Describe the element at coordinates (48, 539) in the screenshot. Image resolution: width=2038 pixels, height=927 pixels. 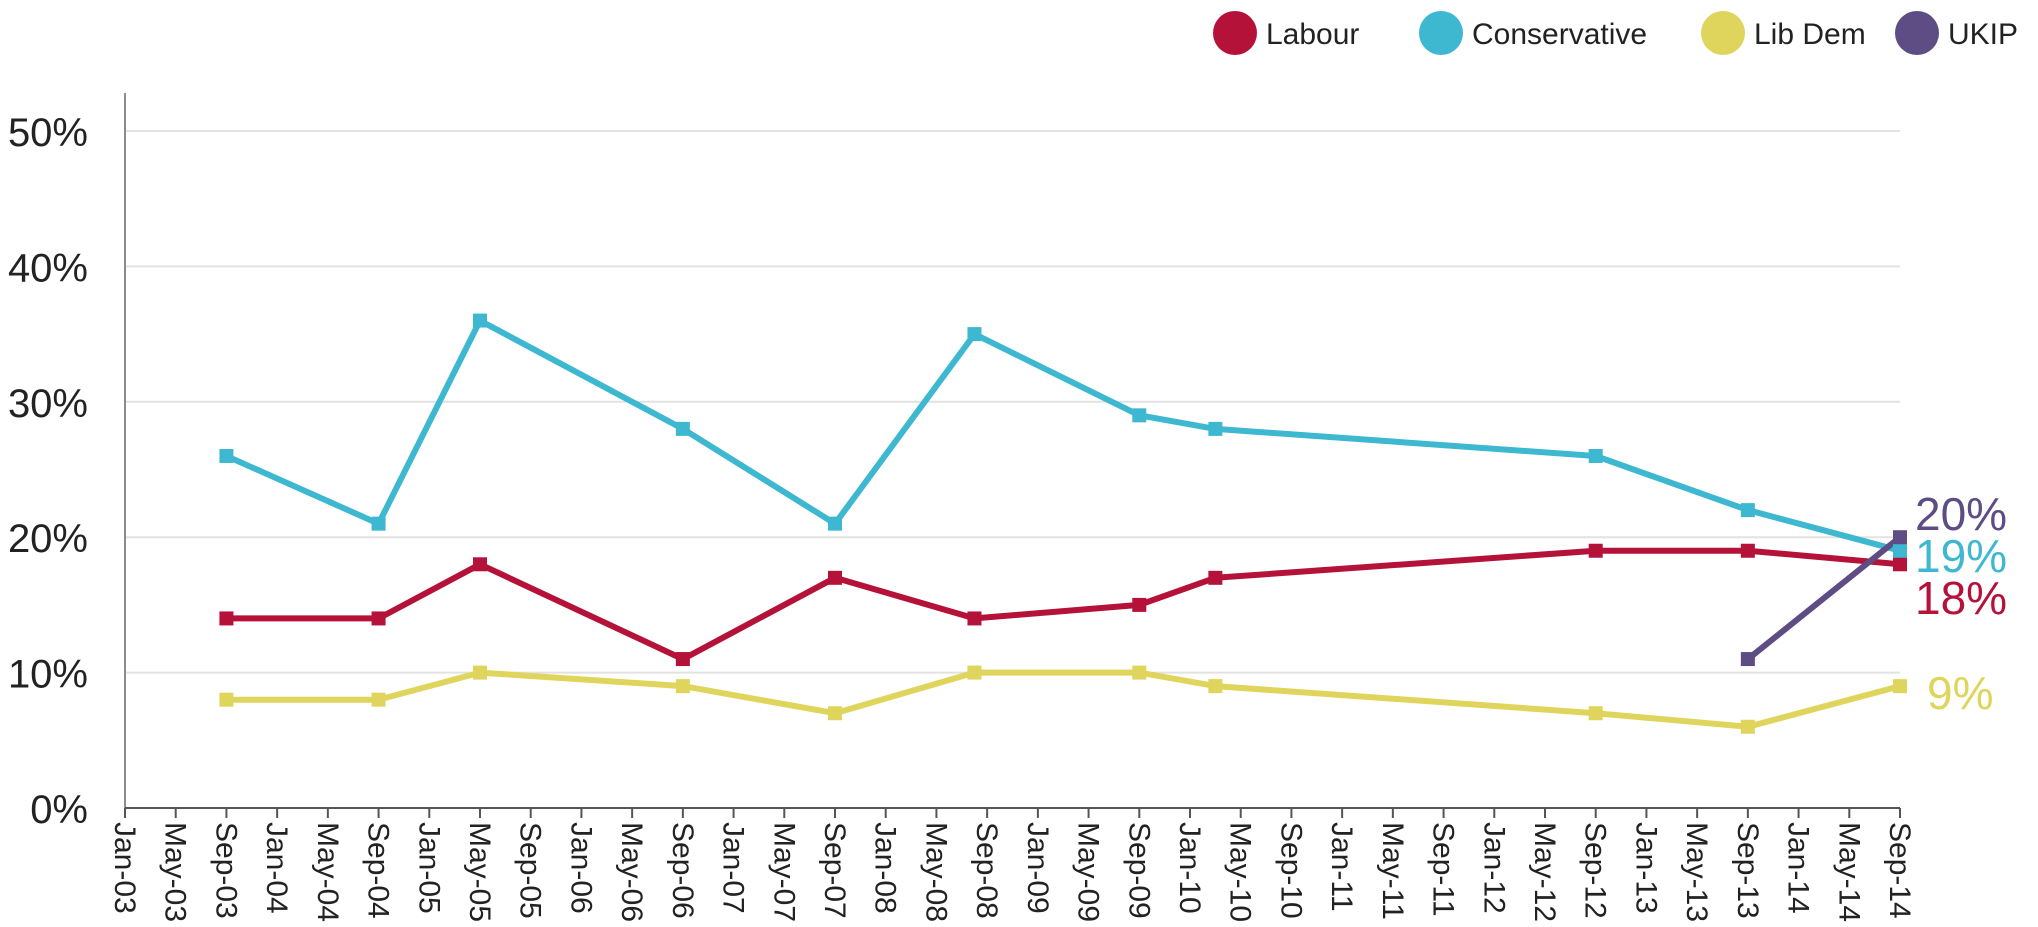
I see `y-tick-label: 20%` at that location.